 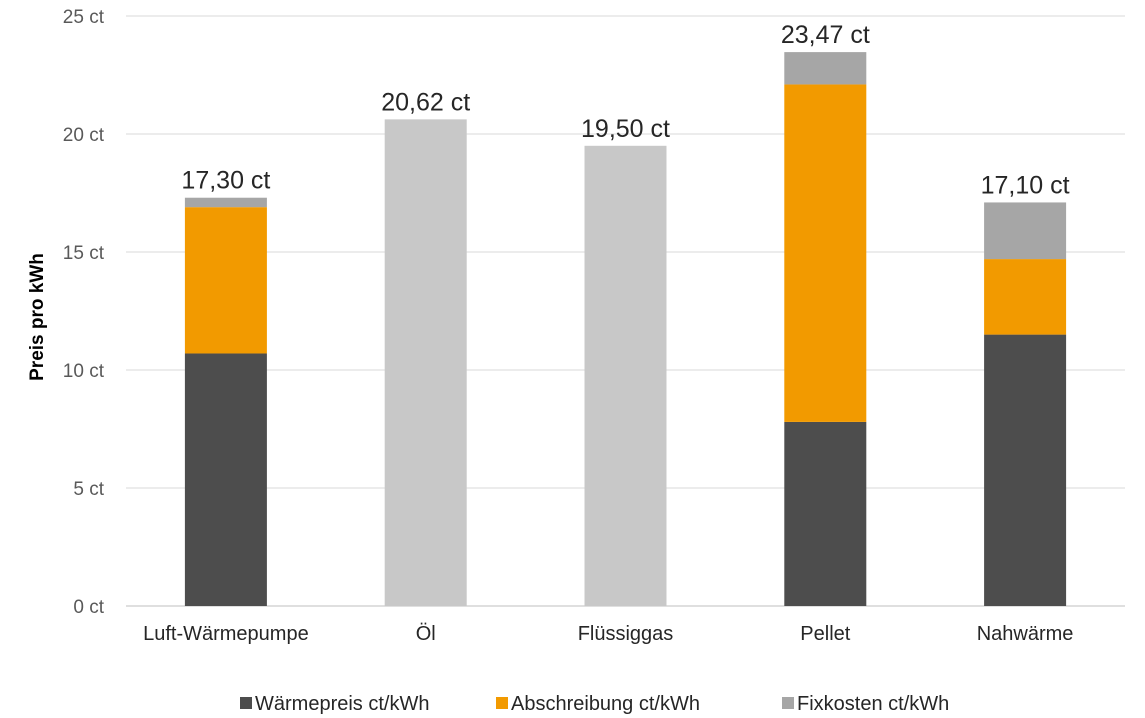 I want to click on y-tick-label: 25 ct, so click(x=84, y=17).